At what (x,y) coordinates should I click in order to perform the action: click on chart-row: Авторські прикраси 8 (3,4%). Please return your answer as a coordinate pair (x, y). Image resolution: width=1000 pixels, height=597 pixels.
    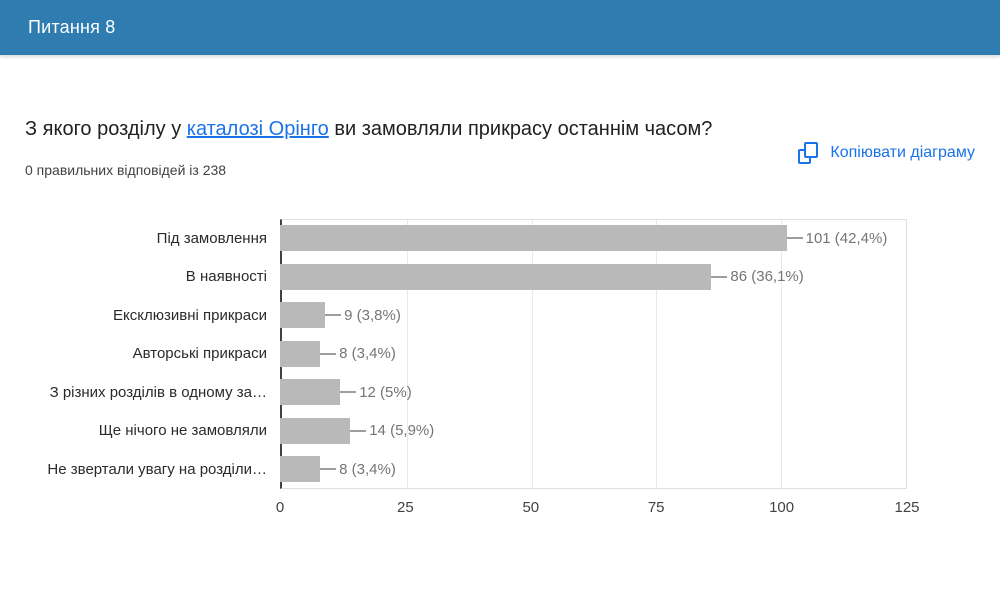
    Looking at the image, I should click on (471, 354).